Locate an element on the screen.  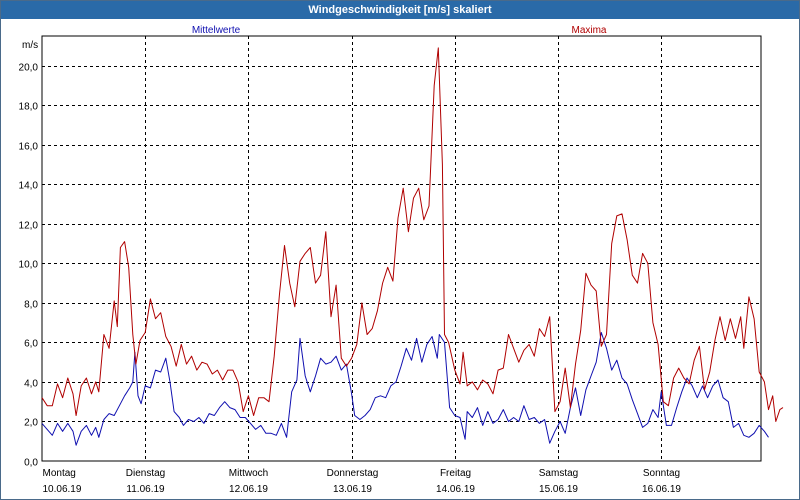
x-tick-weekday: Samstag is located at coordinates (558, 473).